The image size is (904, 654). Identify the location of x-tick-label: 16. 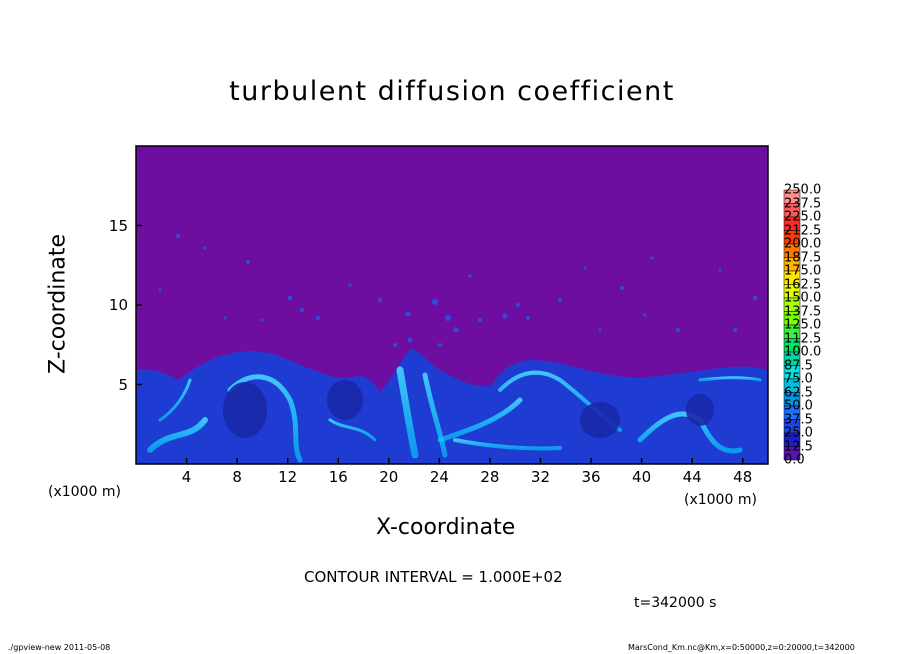
(338, 477).